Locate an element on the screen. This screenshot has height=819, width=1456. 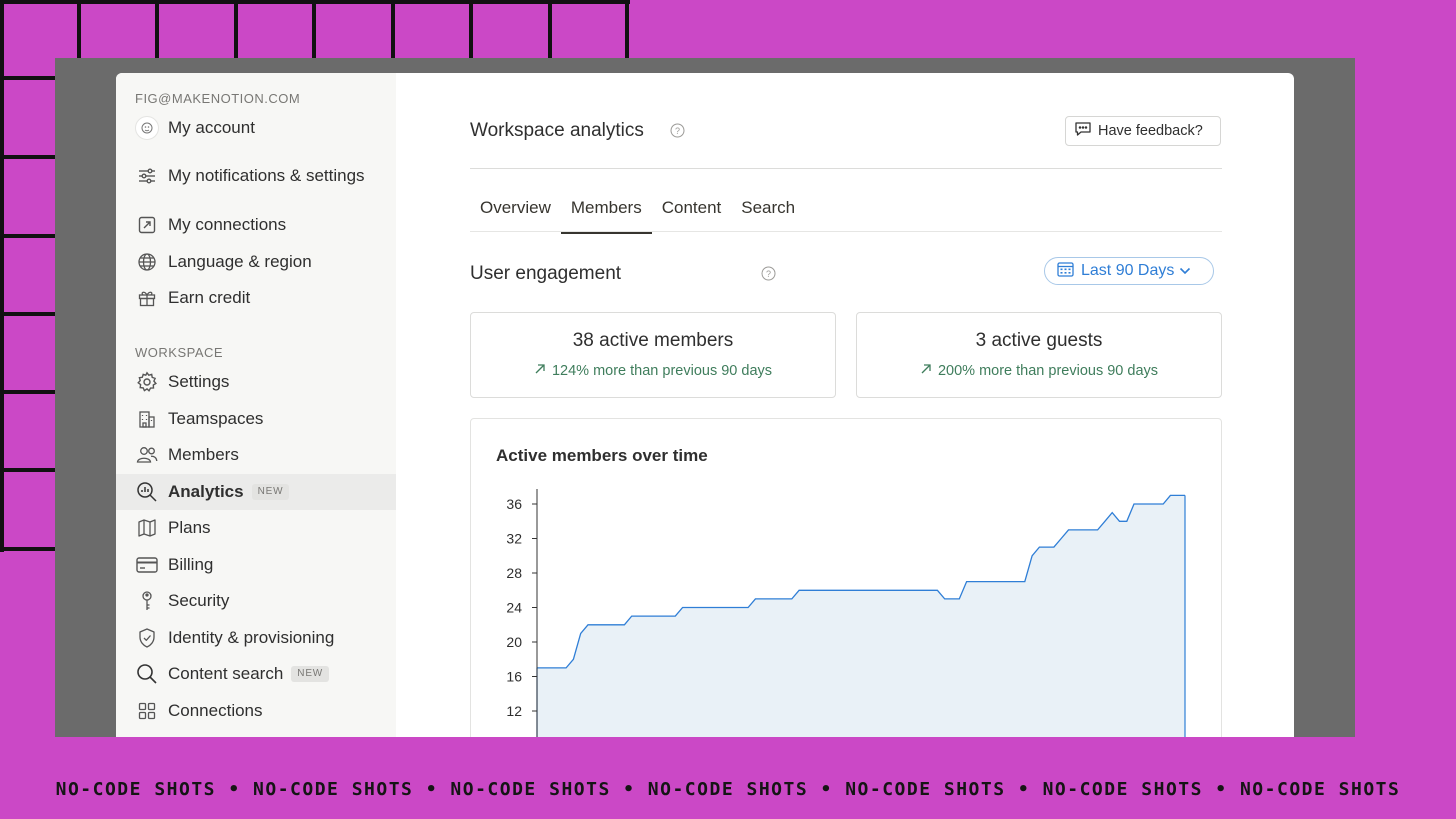
sidebar-item-label: Content search is located at coordinates (226, 673).